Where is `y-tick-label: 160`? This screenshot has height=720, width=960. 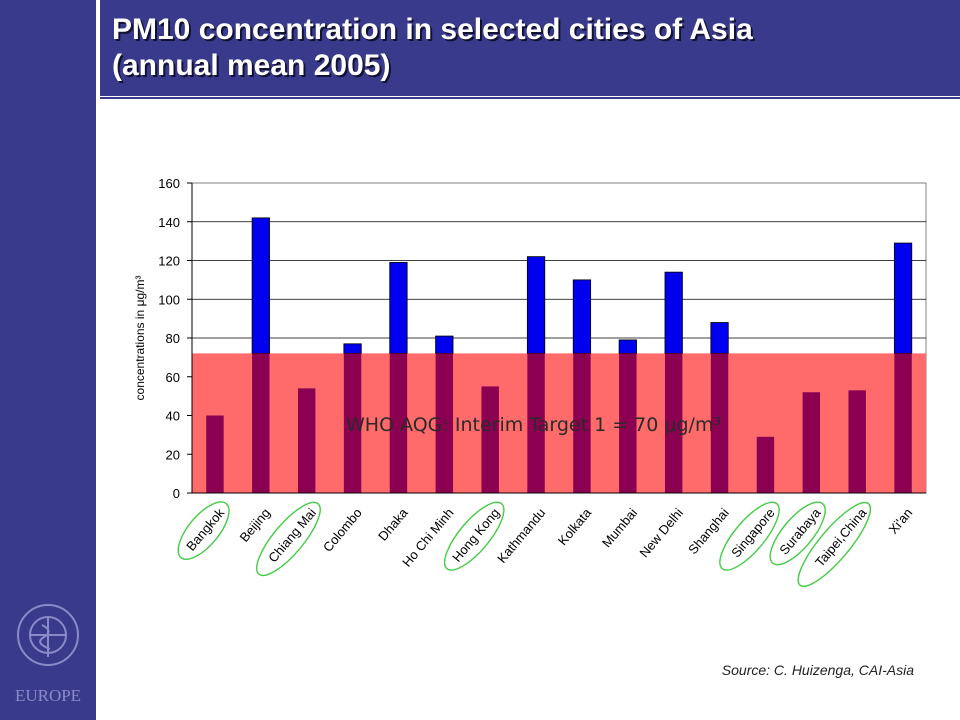 y-tick-label: 160 is located at coordinates (169, 183).